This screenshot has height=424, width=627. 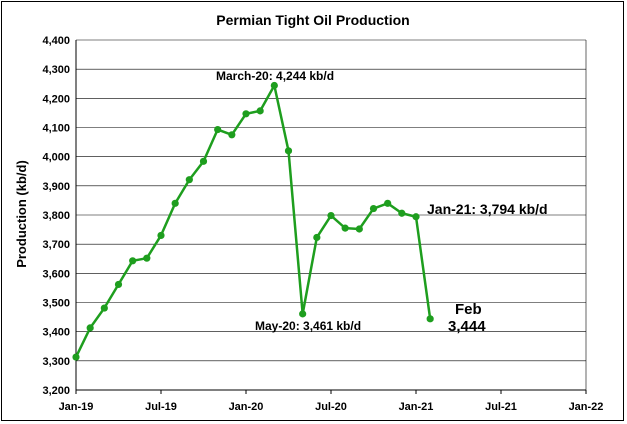 What do you see at coordinates (275, 76) in the screenshot?
I see `annotation-march-20: March-20: 4,244 kb/d` at bounding box center [275, 76].